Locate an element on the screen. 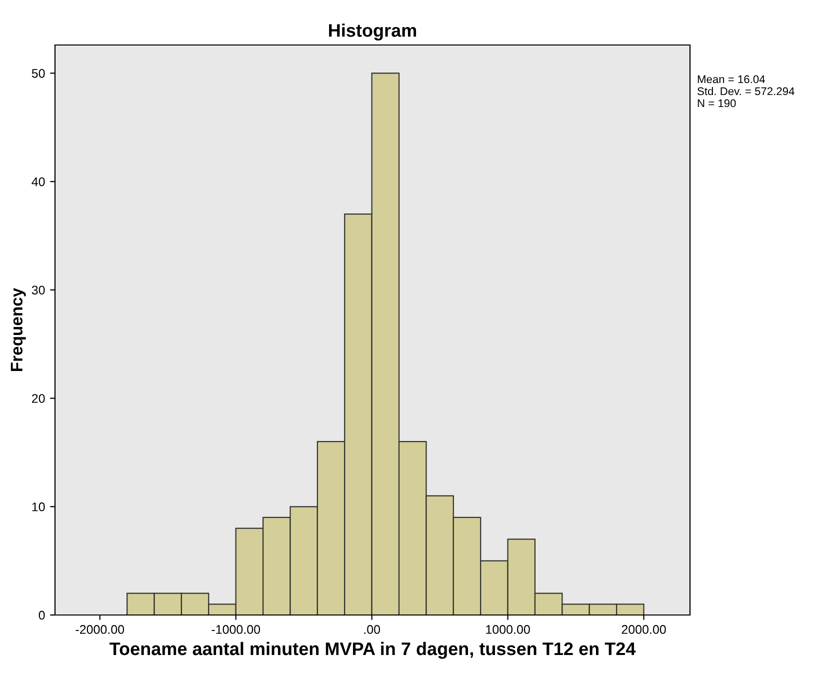 Image resolution: width=820 pixels, height=695 pixels. x-tick-label: 2000.00 is located at coordinates (644, 629).